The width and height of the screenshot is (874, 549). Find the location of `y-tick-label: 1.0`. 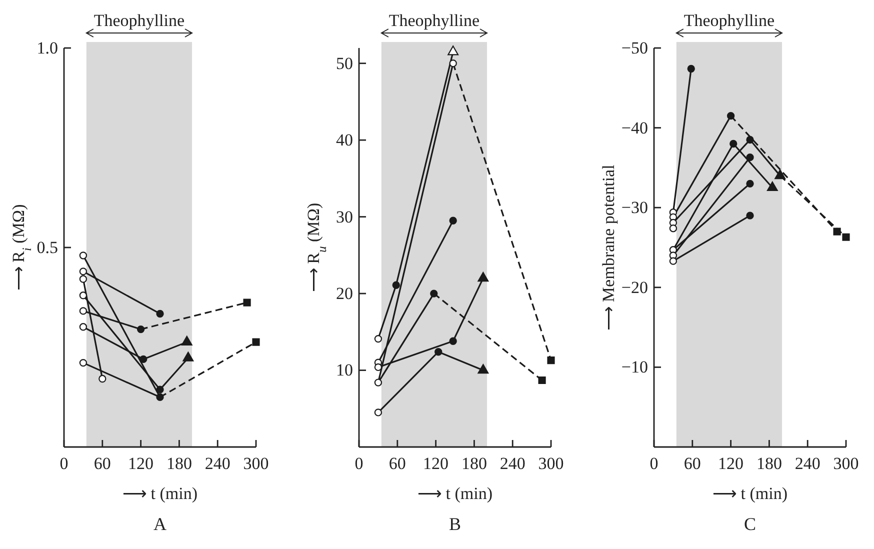

y-tick-label: 1.0 is located at coordinates (47, 48).